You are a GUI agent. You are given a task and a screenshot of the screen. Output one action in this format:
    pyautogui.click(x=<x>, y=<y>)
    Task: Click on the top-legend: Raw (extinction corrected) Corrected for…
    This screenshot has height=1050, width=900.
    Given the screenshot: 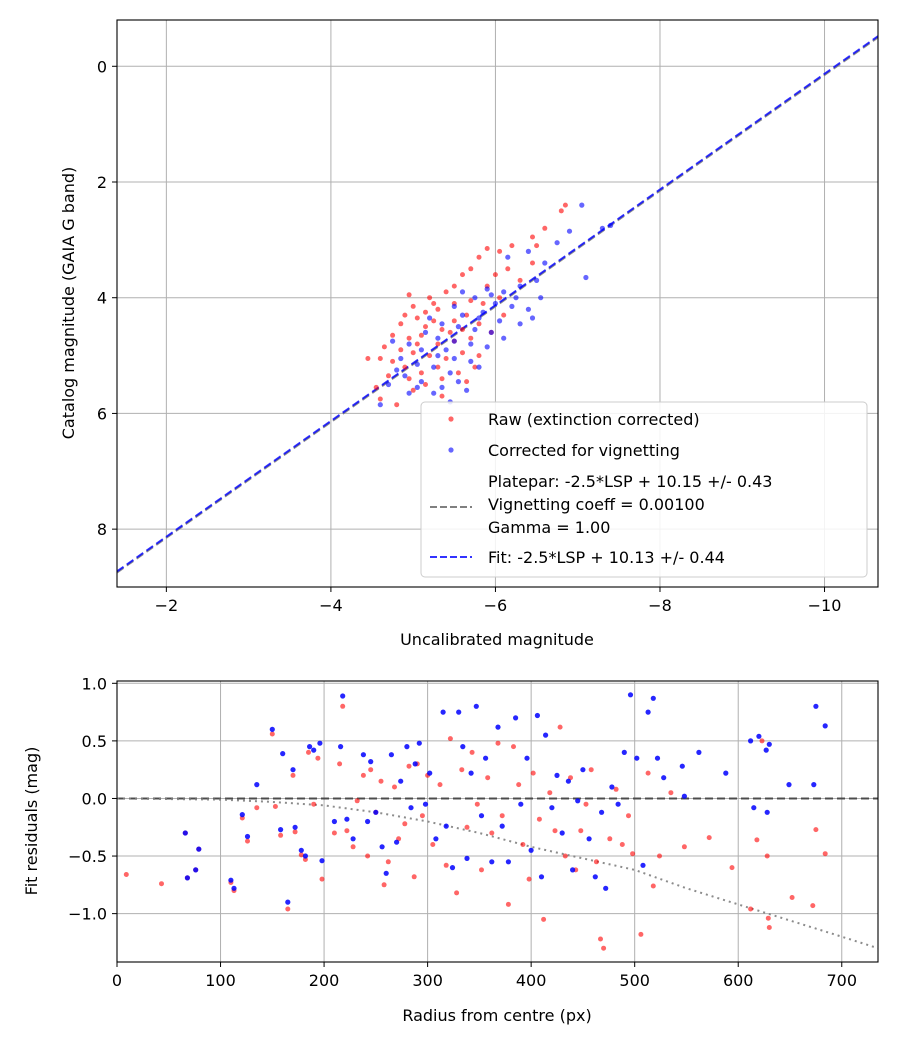 What is the action you would take?
    pyautogui.click(x=644, y=489)
    